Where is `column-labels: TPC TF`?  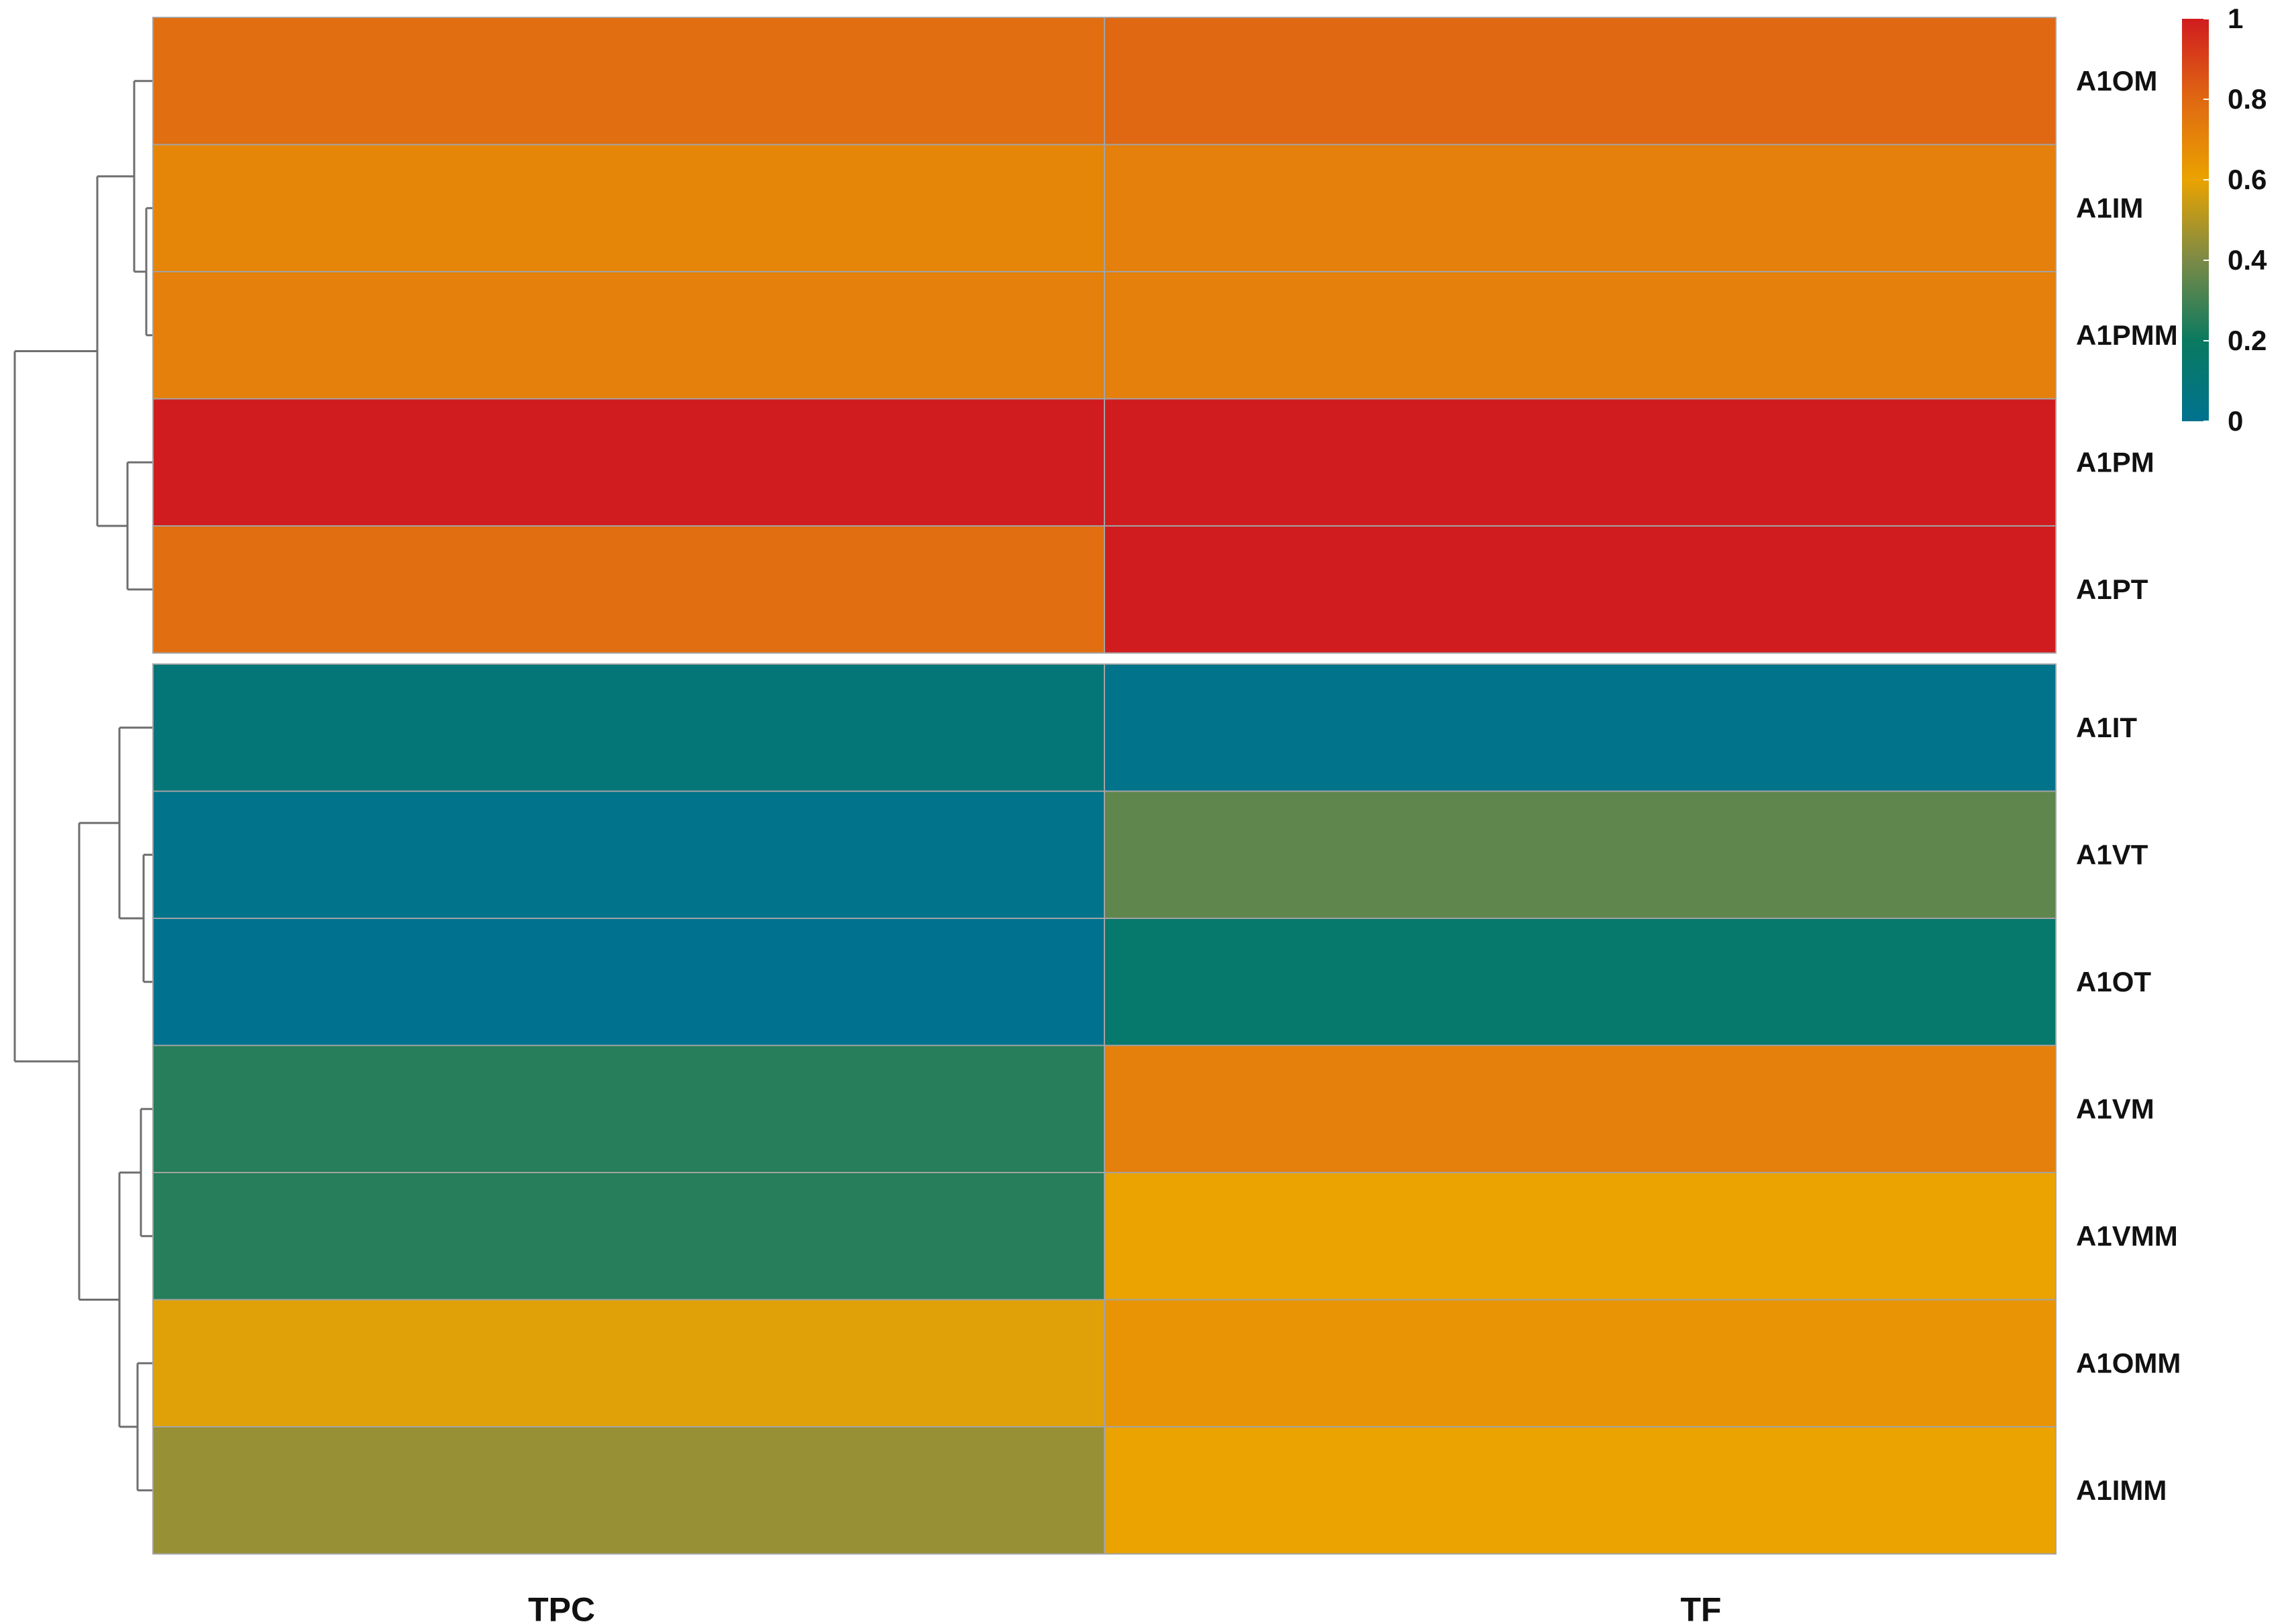 column-labels: TPC TF is located at coordinates (1125, 1607).